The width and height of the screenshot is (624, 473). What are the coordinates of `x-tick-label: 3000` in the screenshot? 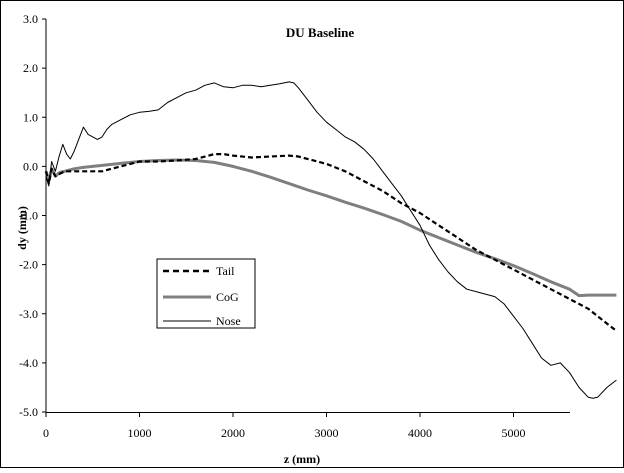 It's located at (327, 433).